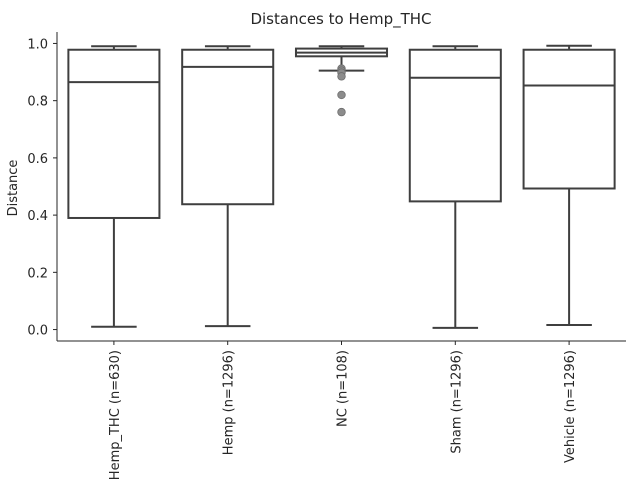 This screenshot has width=640, height=480. What do you see at coordinates (343, 388) in the screenshot?
I see `x-tick-label: NC (n=108)` at bounding box center [343, 388].